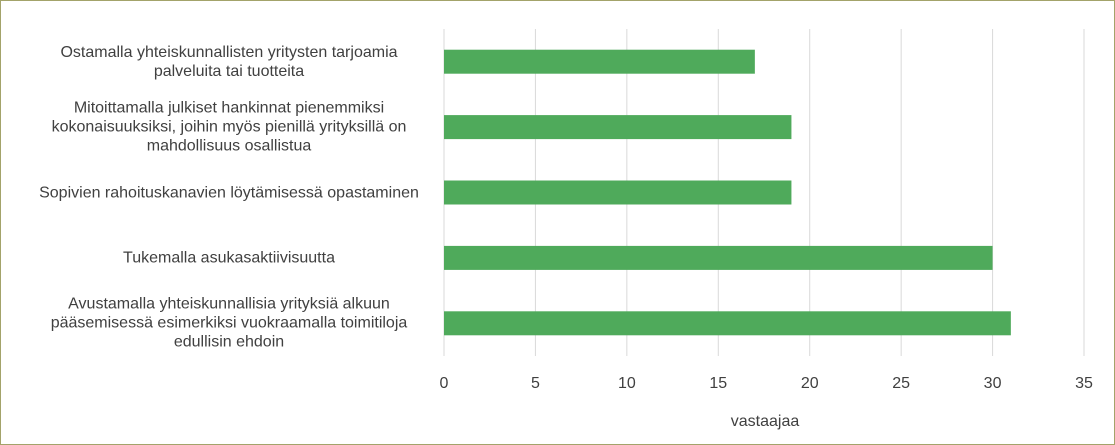 The width and height of the screenshot is (1115, 445). What do you see at coordinates (765, 421) in the screenshot?
I see `x-axis-label: vastaajaa` at bounding box center [765, 421].